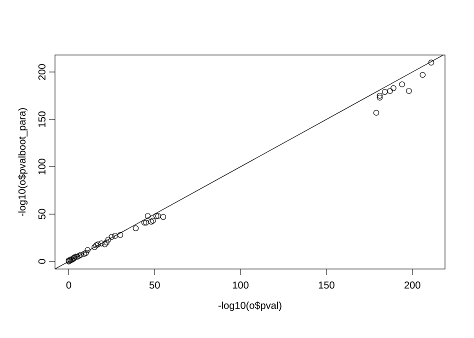 This screenshot has height=338, width=474. I want to click on x-tick-label: 150, so click(326, 285).